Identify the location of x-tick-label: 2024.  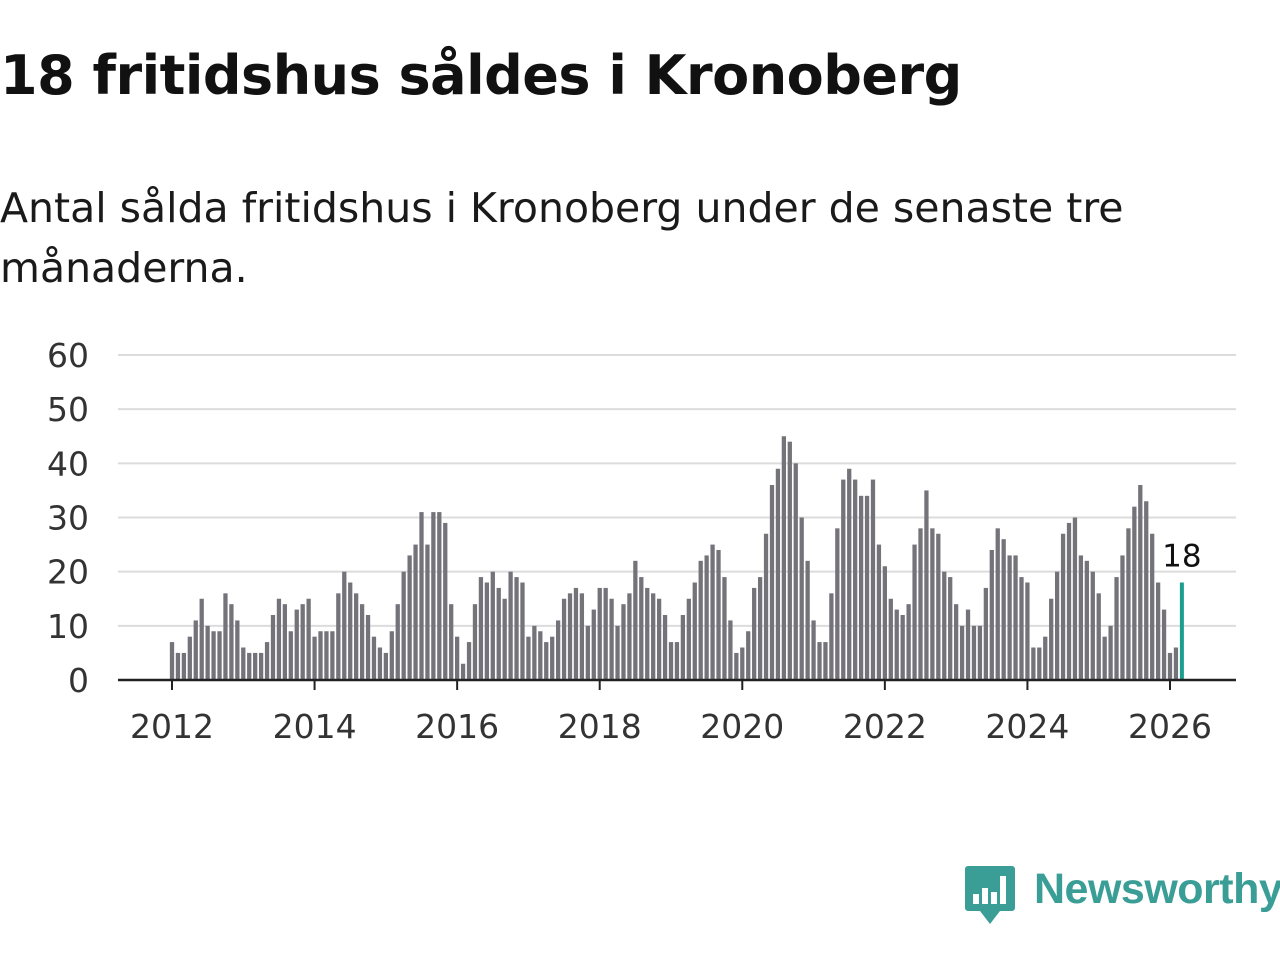
(1027, 726).